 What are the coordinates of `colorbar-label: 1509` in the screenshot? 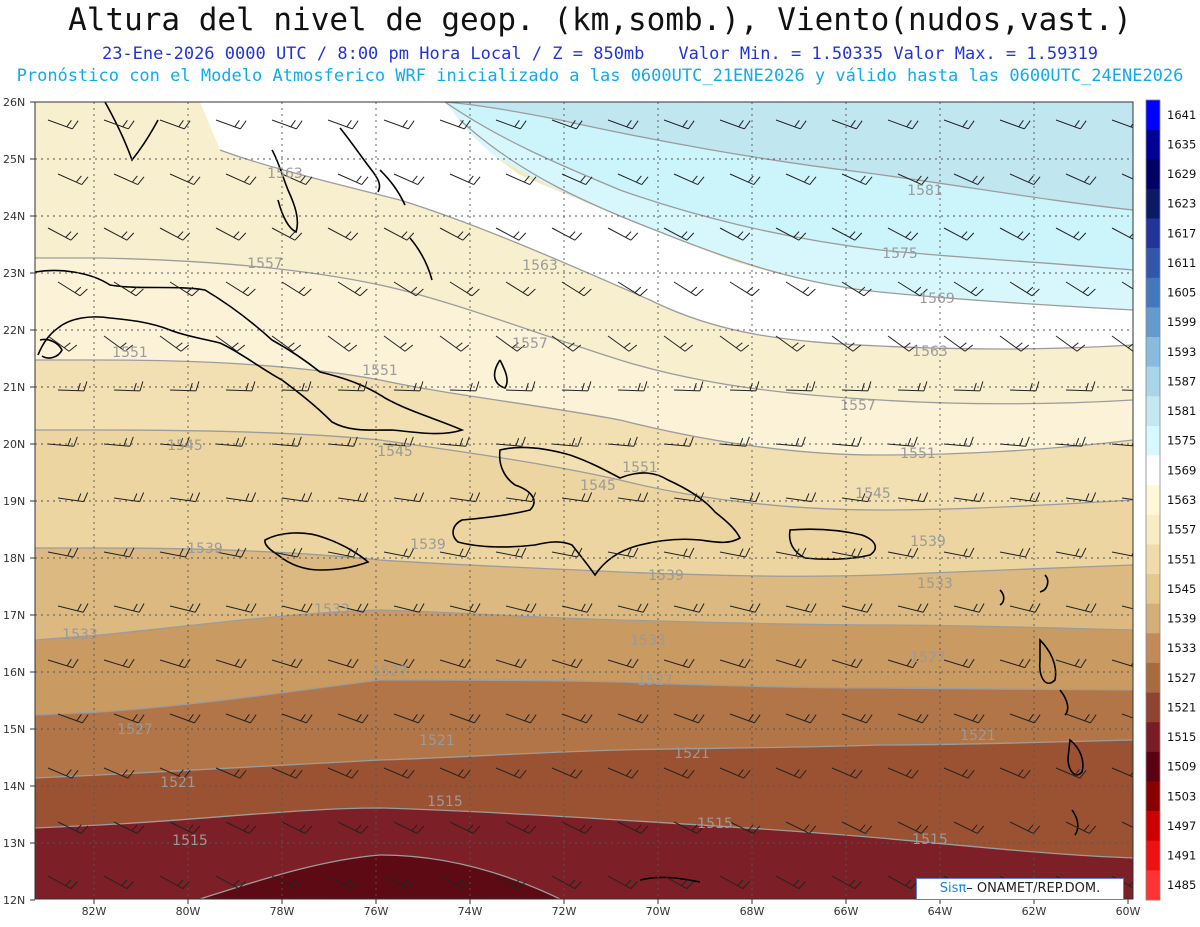 It's located at (1181, 767).